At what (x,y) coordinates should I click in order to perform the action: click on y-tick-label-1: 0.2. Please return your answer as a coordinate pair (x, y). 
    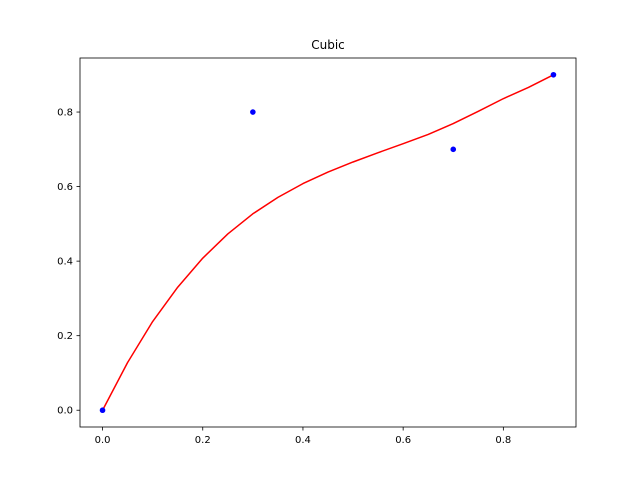
    Looking at the image, I should click on (65, 336).